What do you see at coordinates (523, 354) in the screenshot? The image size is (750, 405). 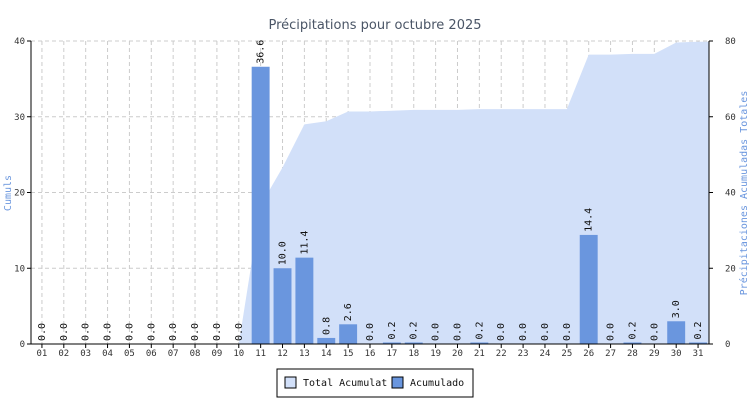 I see `x-tick-label: 23` at bounding box center [523, 354].